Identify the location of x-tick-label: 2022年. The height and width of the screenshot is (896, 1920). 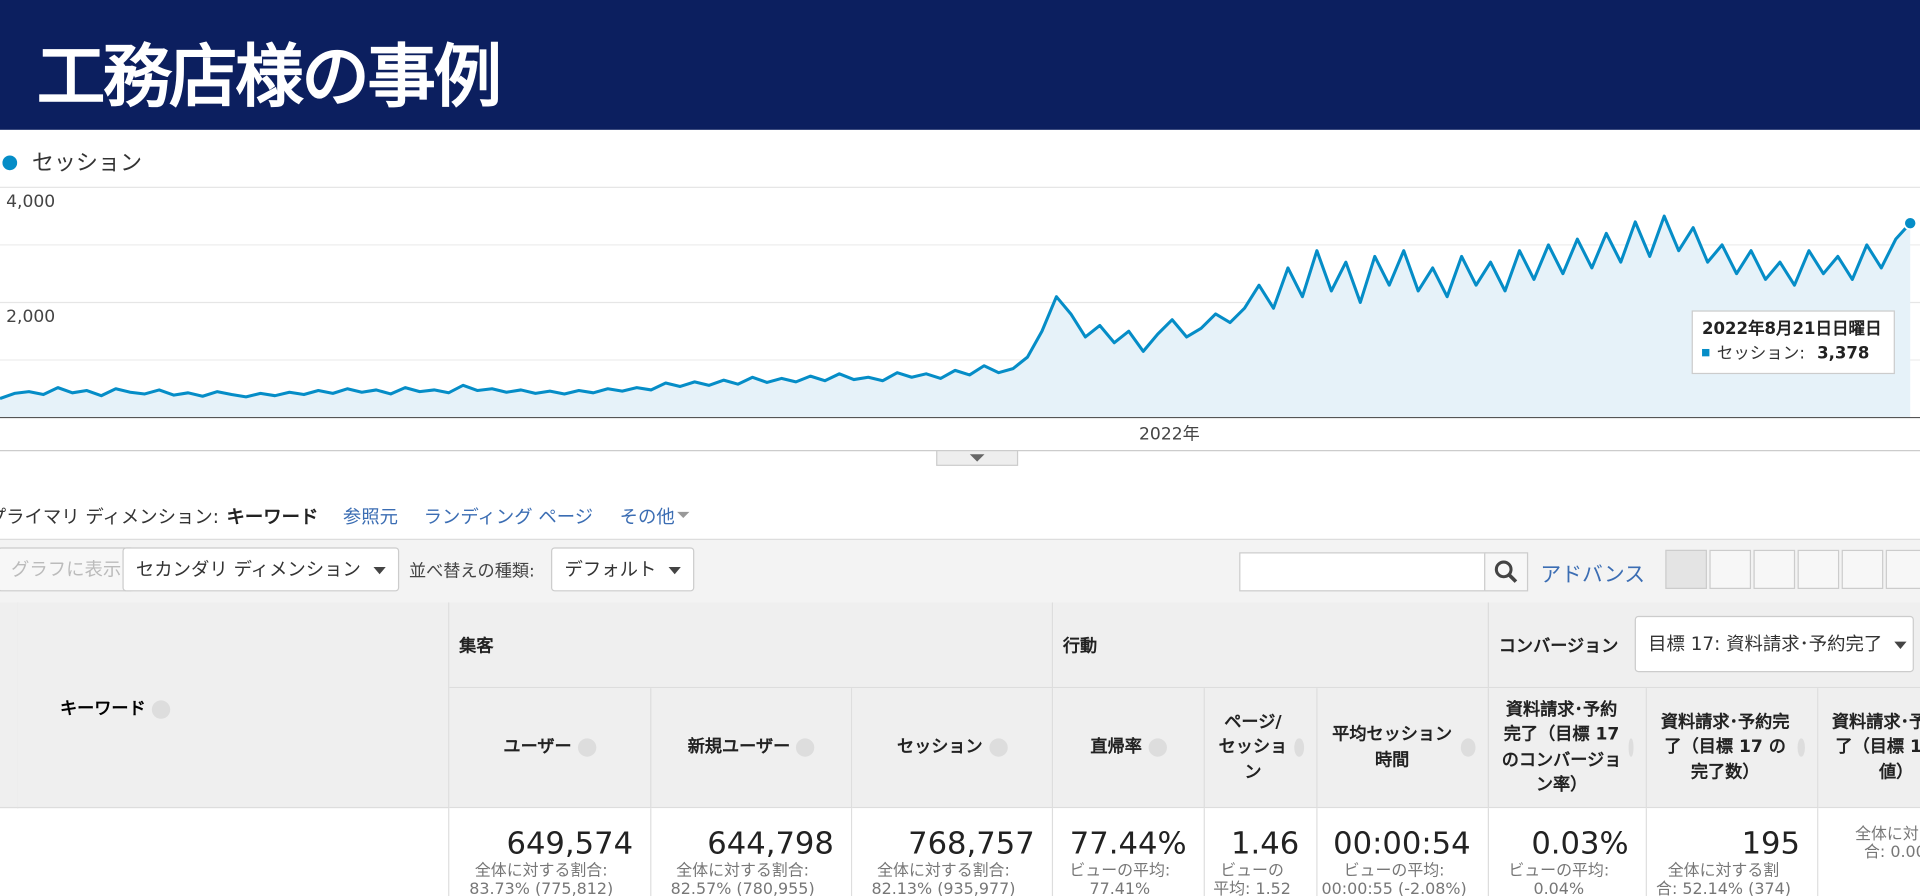
(1169, 435).